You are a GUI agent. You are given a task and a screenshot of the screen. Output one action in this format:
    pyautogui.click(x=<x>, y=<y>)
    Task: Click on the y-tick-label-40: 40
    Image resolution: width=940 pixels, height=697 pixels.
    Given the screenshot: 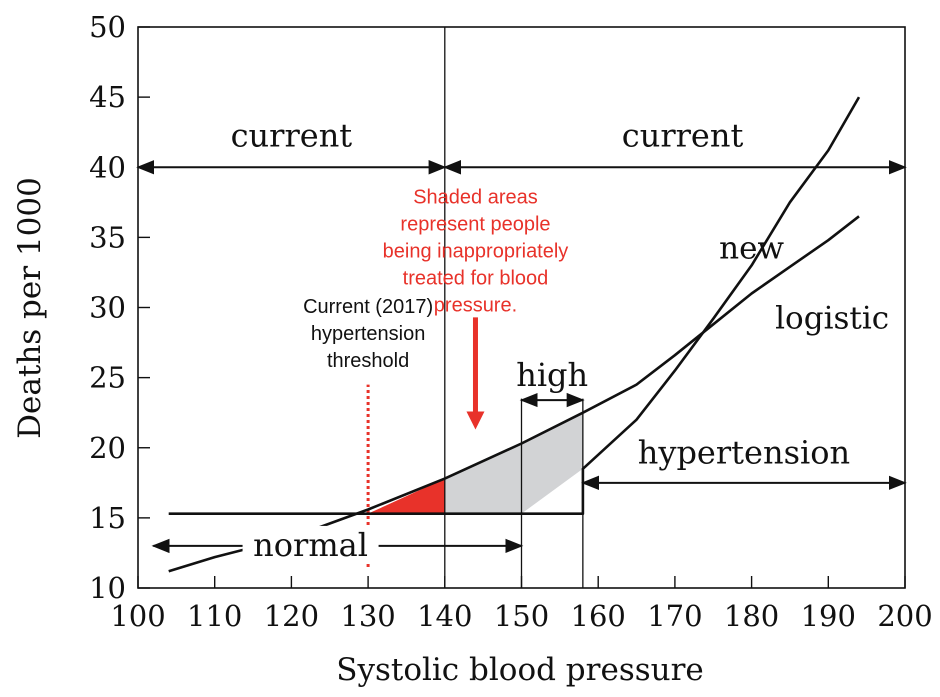 What is the action you would take?
    pyautogui.click(x=107, y=167)
    